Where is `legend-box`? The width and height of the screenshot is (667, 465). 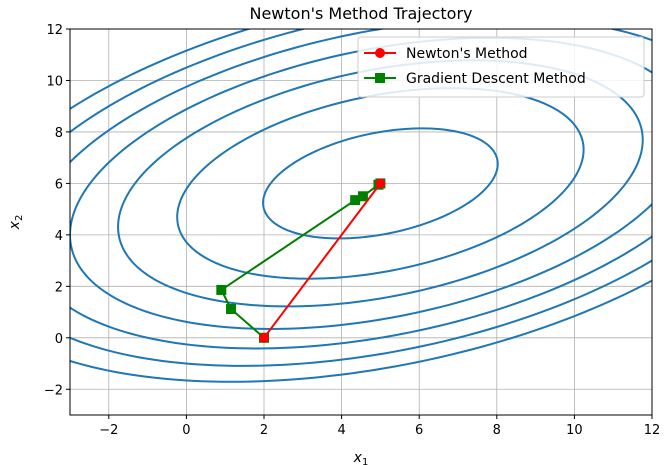 legend-box is located at coordinates (501, 67).